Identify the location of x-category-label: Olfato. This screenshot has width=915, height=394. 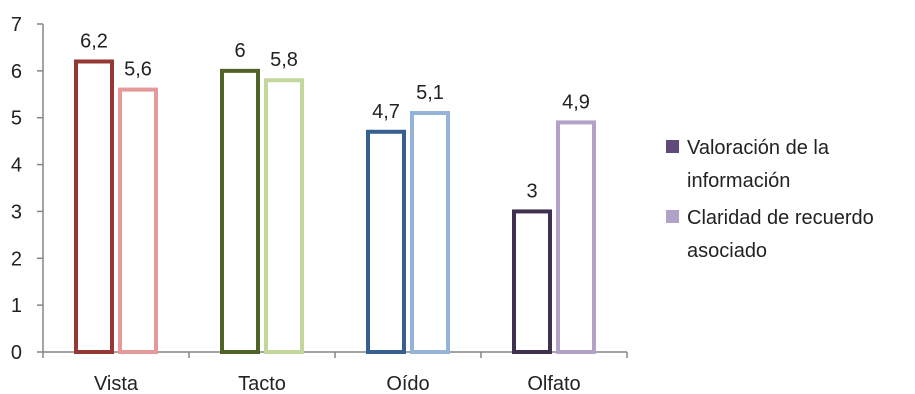
(553, 383).